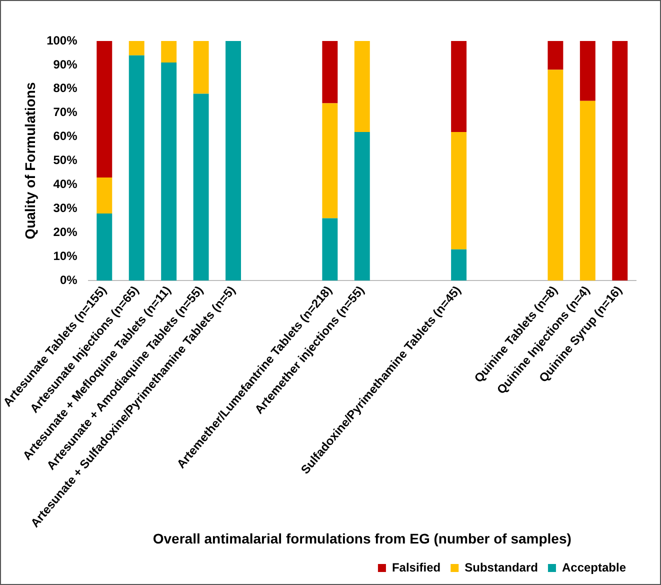 The height and width of the screenshot is (585, 661). Describe the element at coordinates (69, 279) in the screenshot. I see `y-tick-label: 0%` at that location.